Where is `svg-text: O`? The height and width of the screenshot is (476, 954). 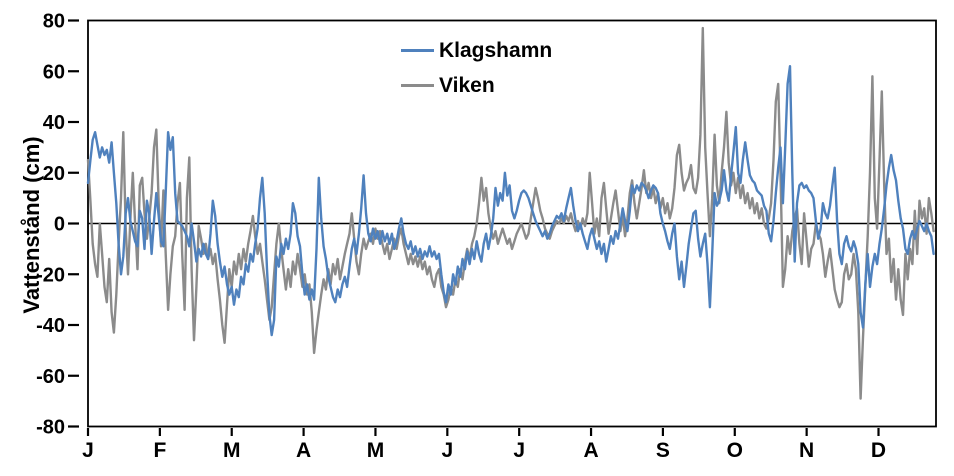
svg-text: O is located at coordinates (735, 450).